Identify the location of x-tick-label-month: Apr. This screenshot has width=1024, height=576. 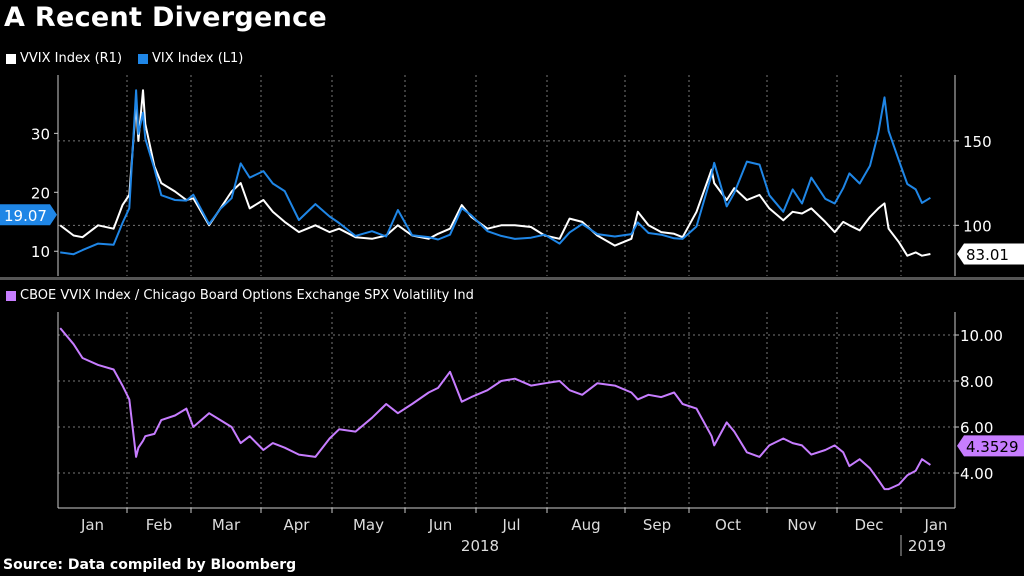
(297, 525).